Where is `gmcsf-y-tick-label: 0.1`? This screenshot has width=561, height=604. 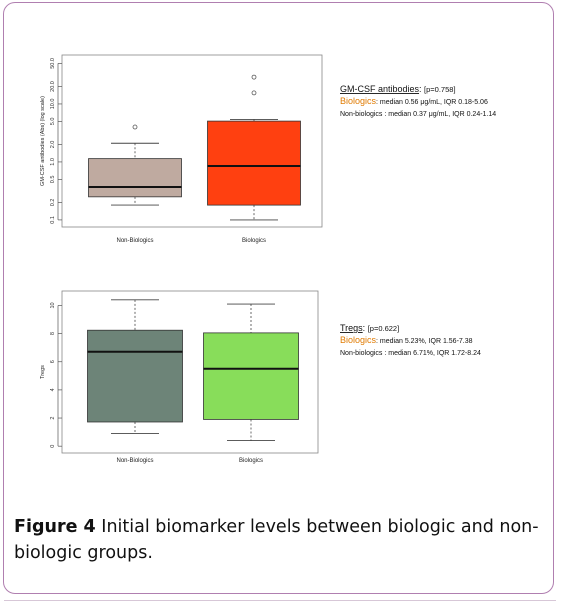
gmcsf-y-tick-label: 0.1 is located at coordinates (53, 220).